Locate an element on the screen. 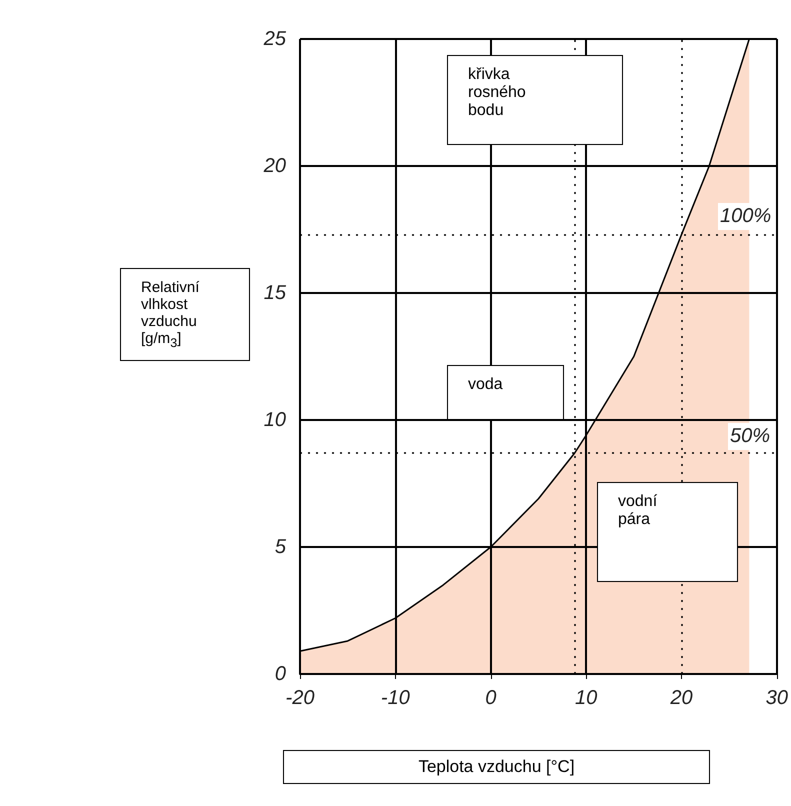 The width and height of the screenshot is (791, 806). callout-box: 50% is located at coordinates (750, 436).